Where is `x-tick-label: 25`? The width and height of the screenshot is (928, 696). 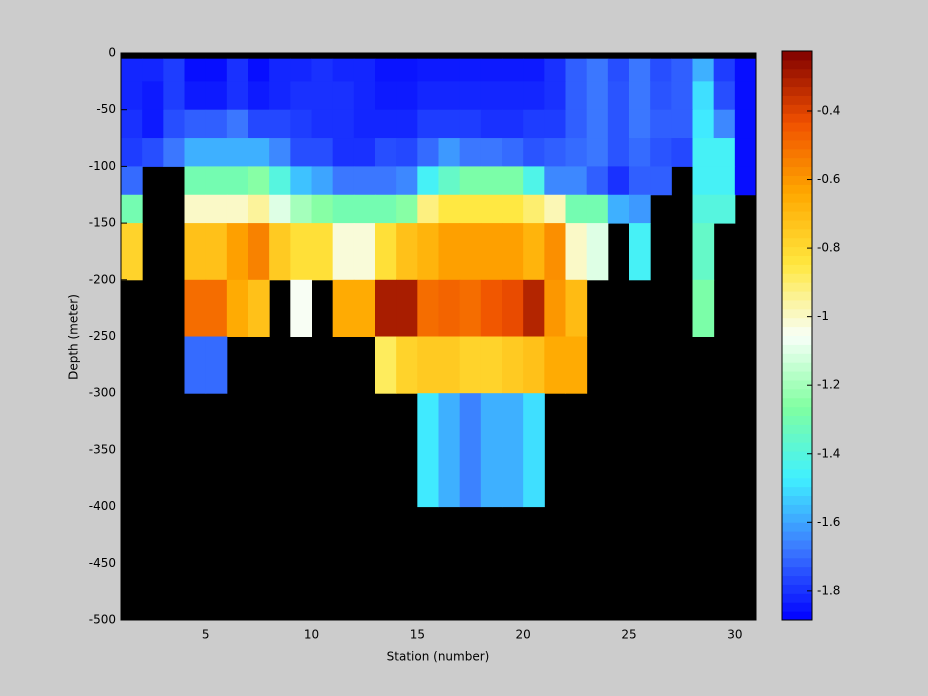 x-tick-label: 25 is located at coordinates (628, 635).